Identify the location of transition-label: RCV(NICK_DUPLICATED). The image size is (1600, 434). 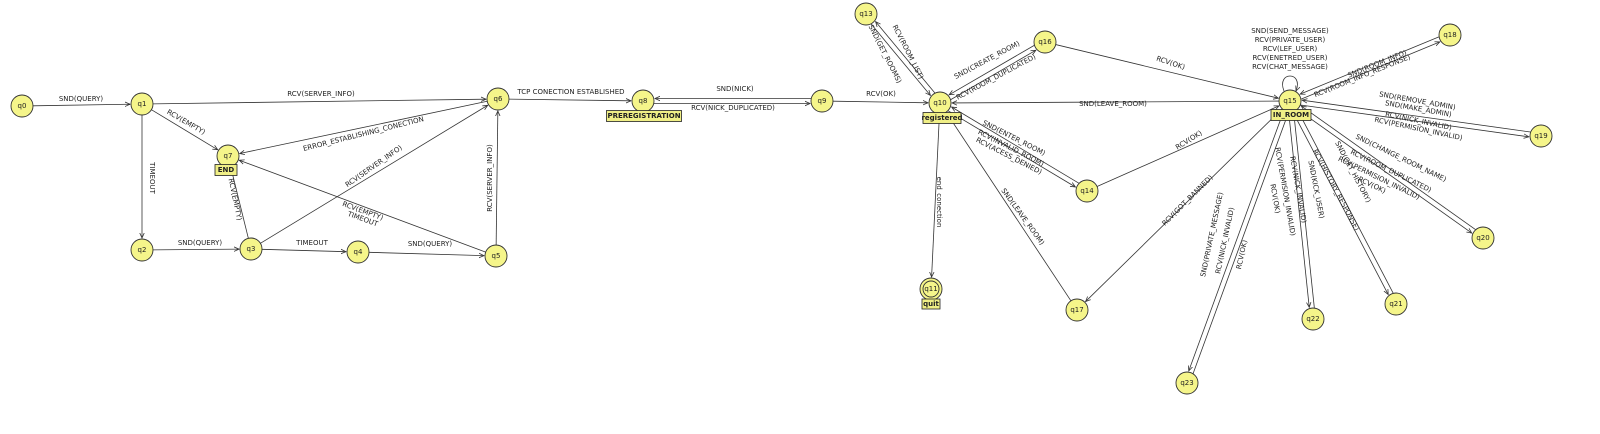
(733, 108).